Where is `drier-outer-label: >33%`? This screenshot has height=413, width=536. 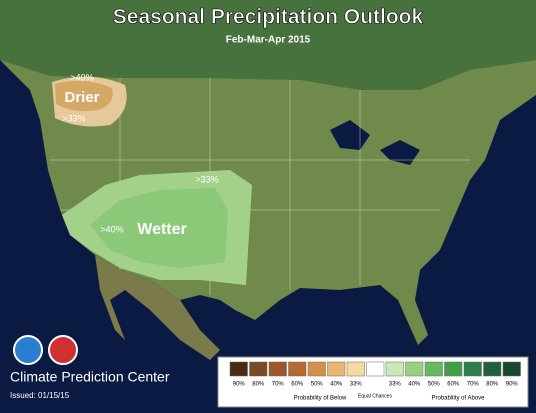 drier-outer-label: >33% is located at coordinates (73, 118).